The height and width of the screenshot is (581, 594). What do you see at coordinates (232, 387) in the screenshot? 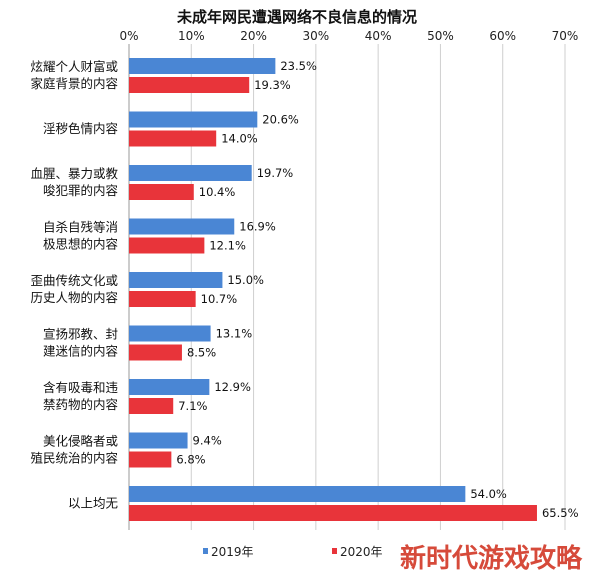
I see `data-label: 12.9%` at bounding box center [232, 387].